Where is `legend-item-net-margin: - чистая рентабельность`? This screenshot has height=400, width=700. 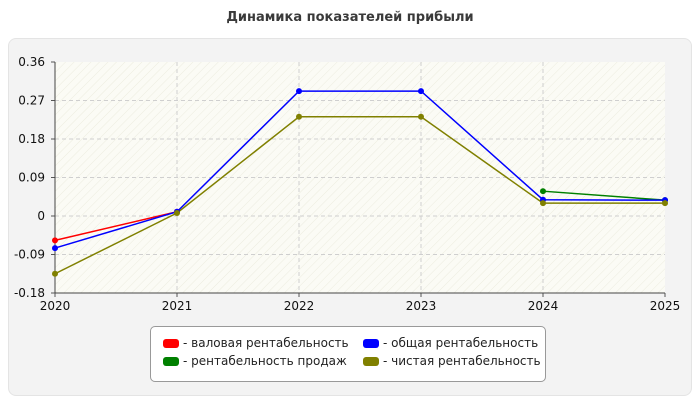
legend-item-net-margin: - чистая рентабельность is located at coordinates (452, 361).